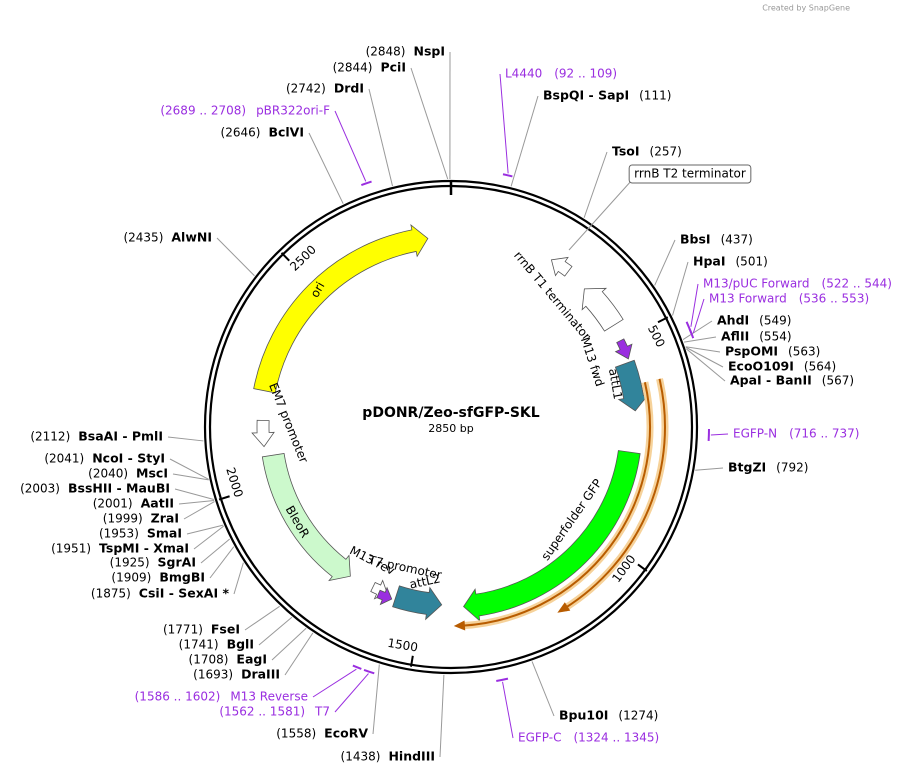  What do you see at coordinates (857, 284) in the screenshot?
I see `primer-range: (522 .. 544)` at bounding box center [857, 284].